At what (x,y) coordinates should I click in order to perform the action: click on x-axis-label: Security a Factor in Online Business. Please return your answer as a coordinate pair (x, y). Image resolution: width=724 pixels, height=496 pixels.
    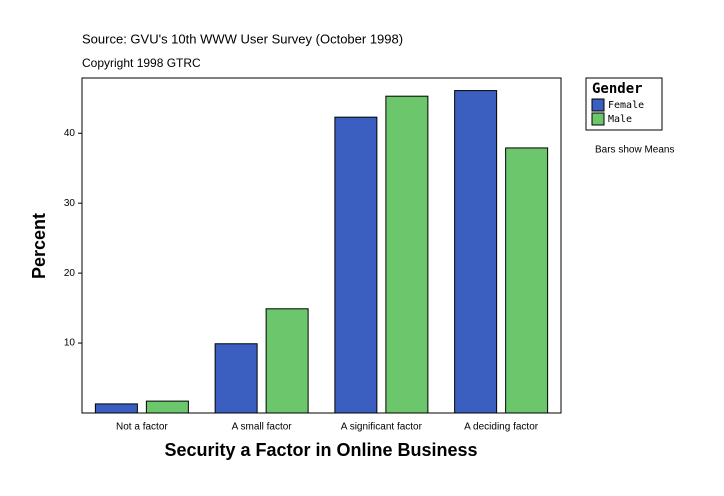
    Looking at the image, I should click on (320, 450).